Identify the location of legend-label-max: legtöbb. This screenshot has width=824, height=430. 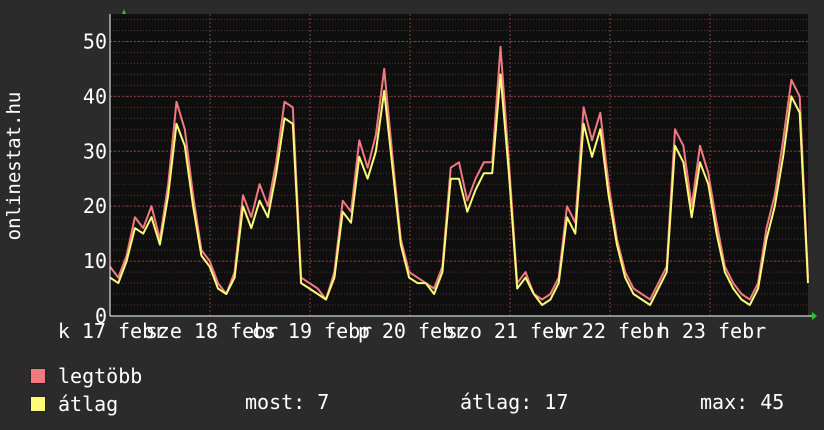
(100, 376).